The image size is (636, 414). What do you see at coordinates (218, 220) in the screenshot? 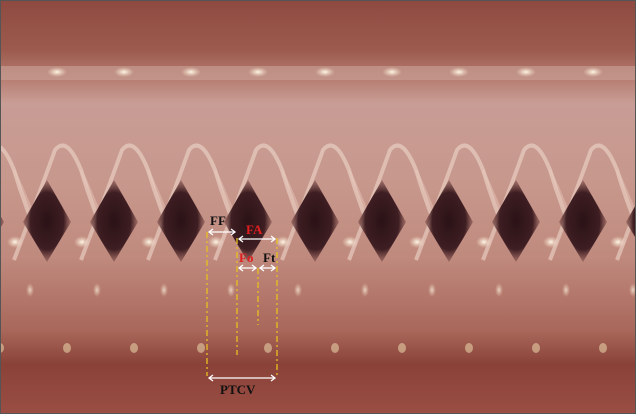
I see `label-ff: FF` at bounding box center [218, 220].